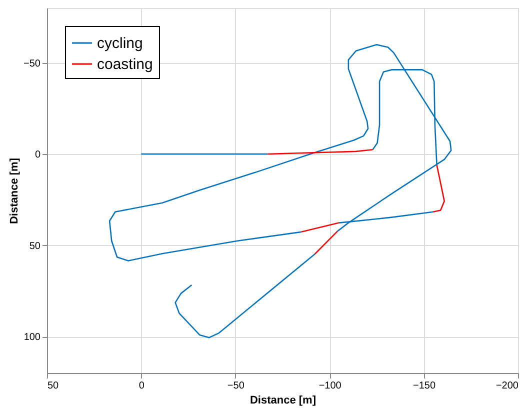 Image resolution: width=527 pixels, height=413 pixels. What do you see at coordinates (236, 386) in the screenshot?
I see `x-tick-label: −50` at bounding box center [236, 386].